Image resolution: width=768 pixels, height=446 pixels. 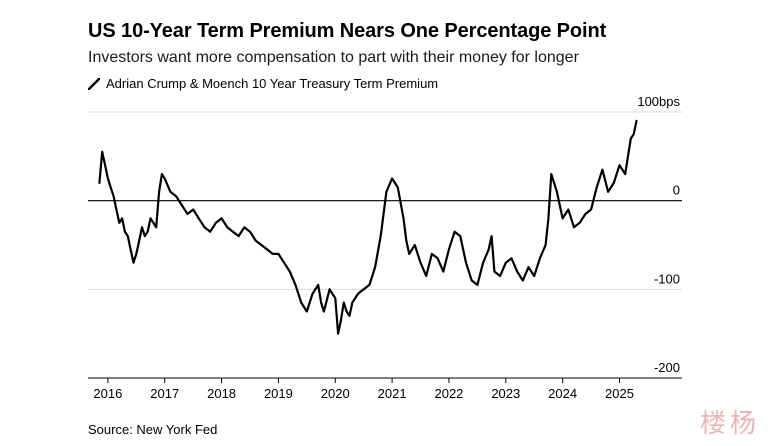 I want to click on x-tick-label: 2023, so click(x=505, y=393).